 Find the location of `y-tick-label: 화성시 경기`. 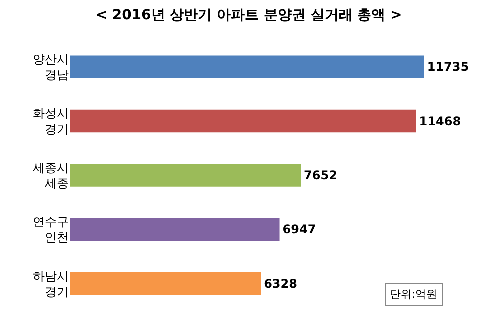

y-tick-label: 화성시 경기 is located at coordinates (51, 121).